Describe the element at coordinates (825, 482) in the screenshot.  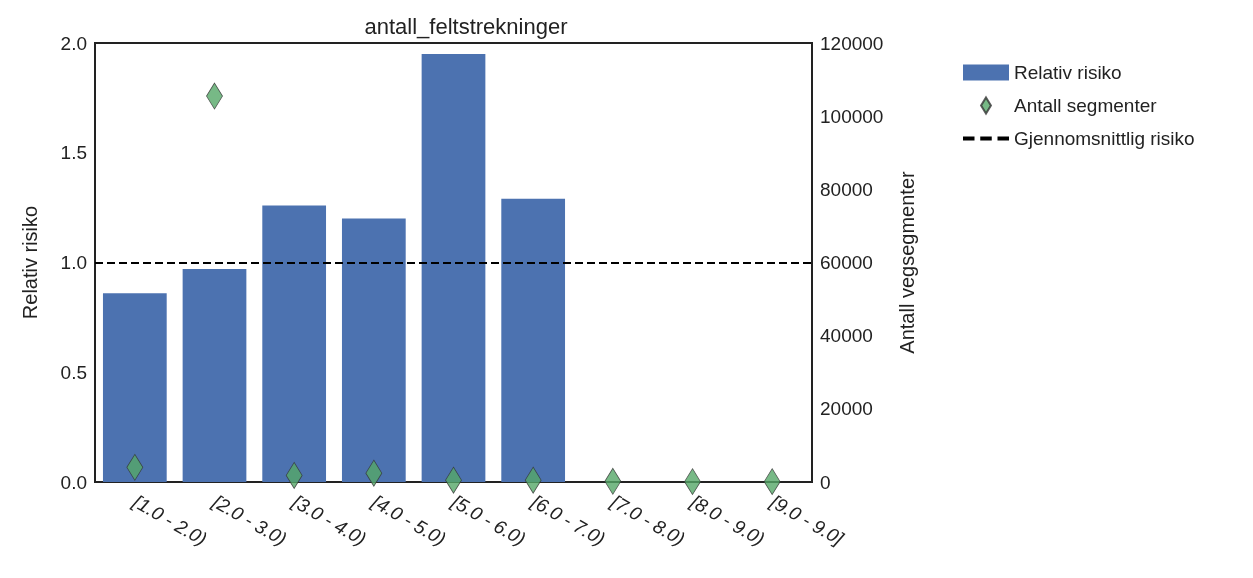
I see `y2-tick-label: 0` at that location.